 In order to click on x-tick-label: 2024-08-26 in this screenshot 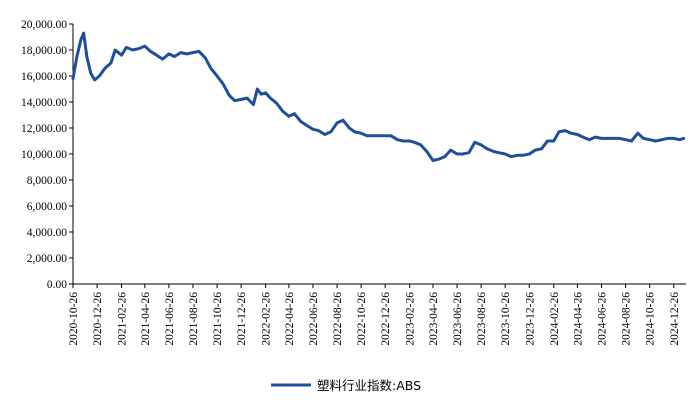, I will do `click(627, 319)`.